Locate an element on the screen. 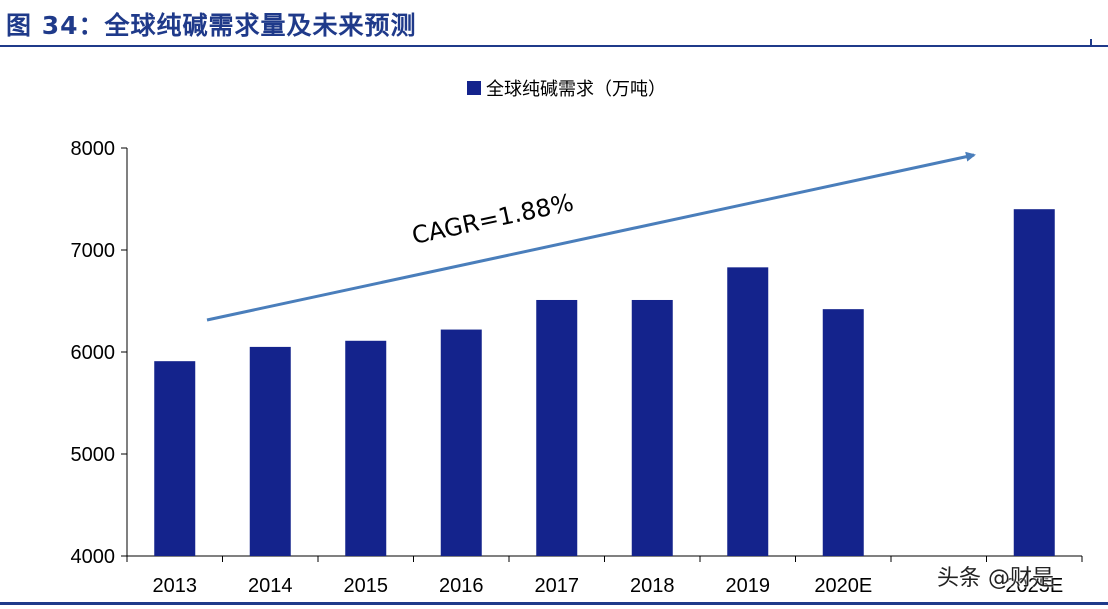 The height and width of the screenshot is (609, 1108). y-tick-label: 5000 is located at coordinates (93, 455).